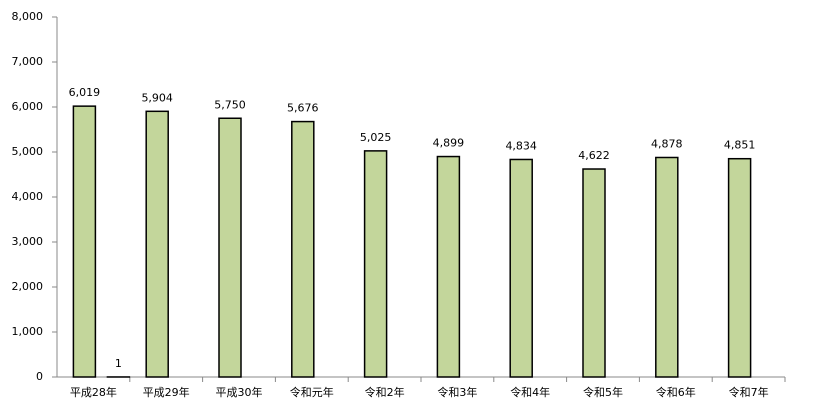  I want to click on data-label: 4,834, so click(521, 145).